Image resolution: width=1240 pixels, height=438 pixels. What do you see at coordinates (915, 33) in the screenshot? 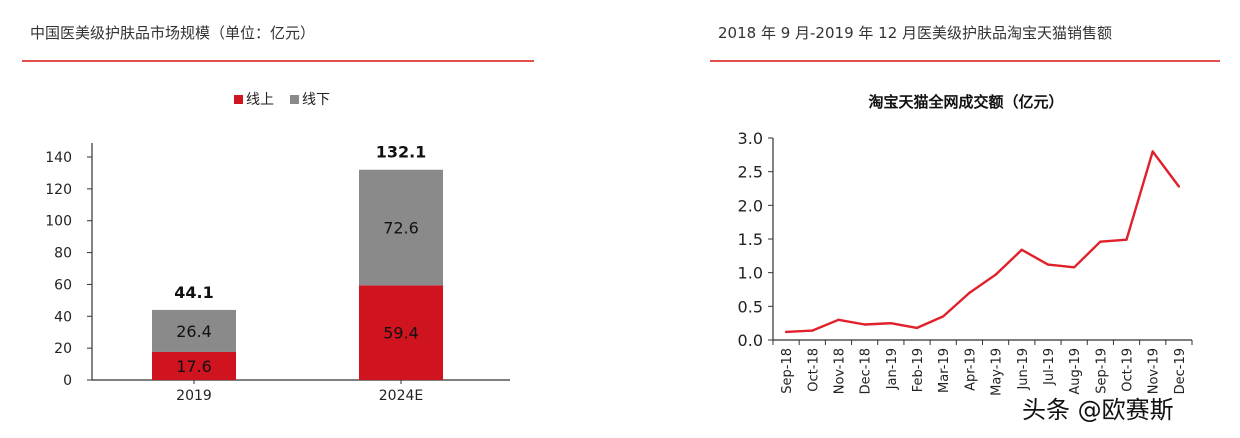
I see `right-chart-title: 2018 年 9 月-2019 年 12 月医美级护肤品淘宝天猫销售额` at bounding box center [915, 33].